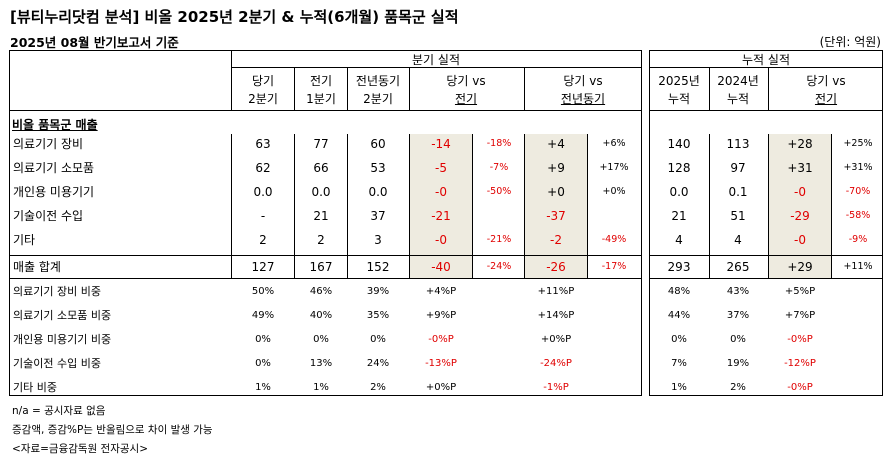  What do you see at coordinates (738, 240) in the screenshot?
I see `table-cell: 4` at bounding box center [738, 240].